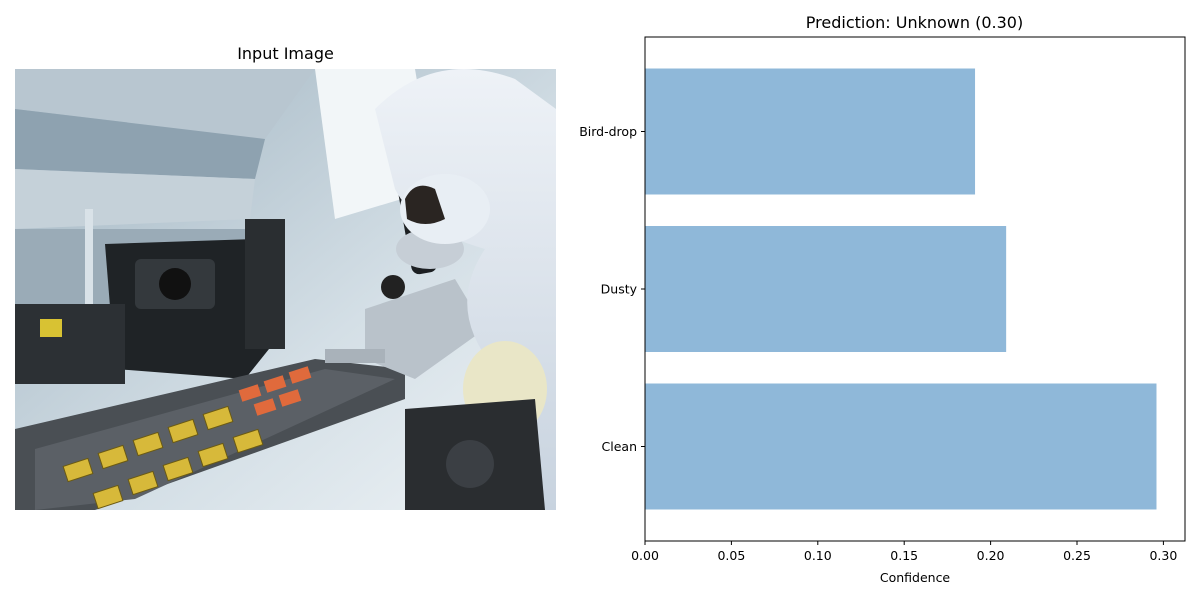 The width and height of the screenshot is (1200, 600). Describe the element at coordinates (826, 289) in the screenshot. I see `bar-dusty` at that location.